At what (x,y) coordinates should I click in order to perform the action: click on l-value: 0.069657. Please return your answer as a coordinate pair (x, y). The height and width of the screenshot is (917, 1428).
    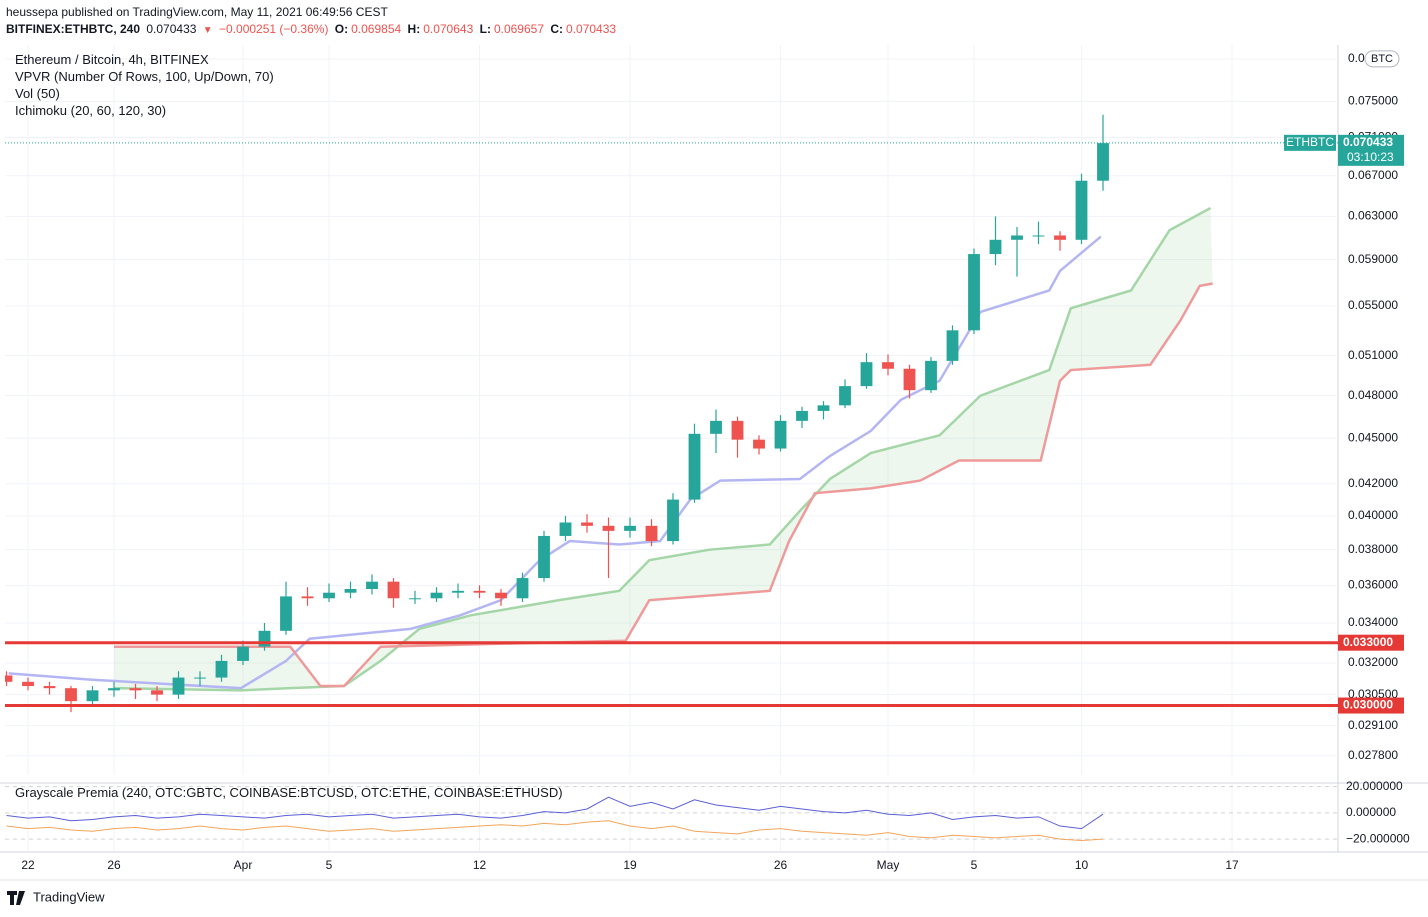
    Looking at the image, I should click on (518, 29).